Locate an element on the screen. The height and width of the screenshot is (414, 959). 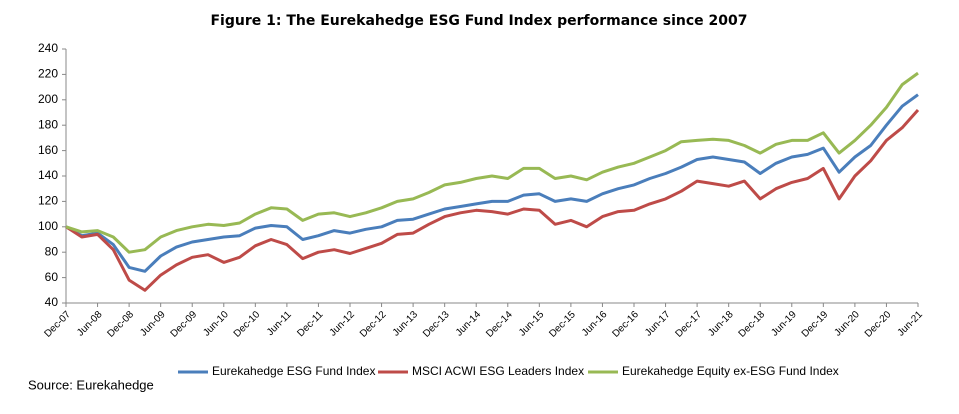
y-tick-label: 140 is located at coordinates (48, 175).